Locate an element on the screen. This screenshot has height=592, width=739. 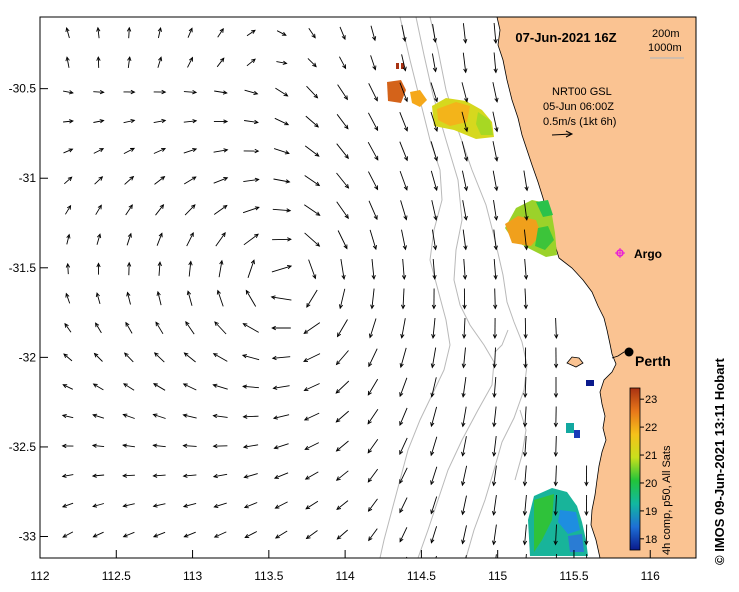
credit-text: © IMOS 09-Jun-2021 13:11 Hobart is located at coordinates (719, 461).